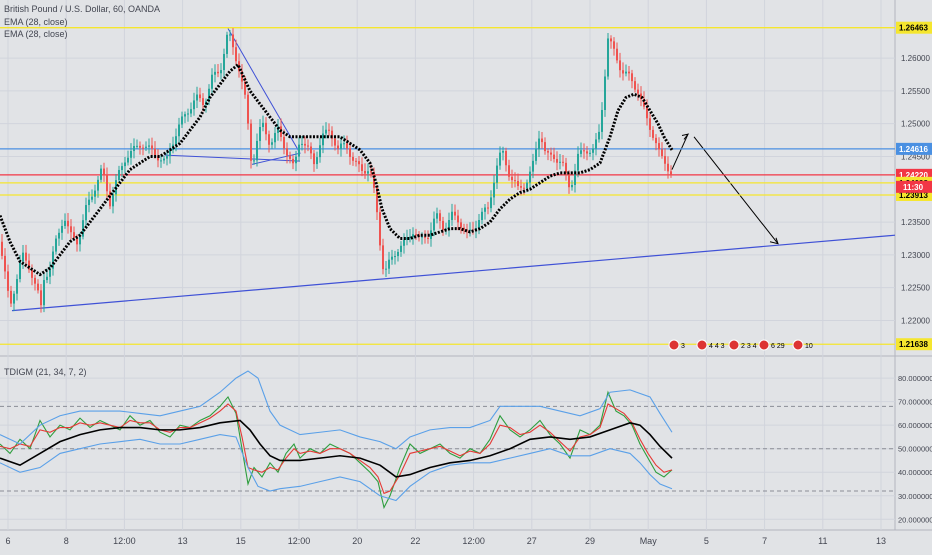  Describe the element at coordinates (36, 34) in the screenshot. I see `ema-legend-2: EMA (28, close)` at that location.